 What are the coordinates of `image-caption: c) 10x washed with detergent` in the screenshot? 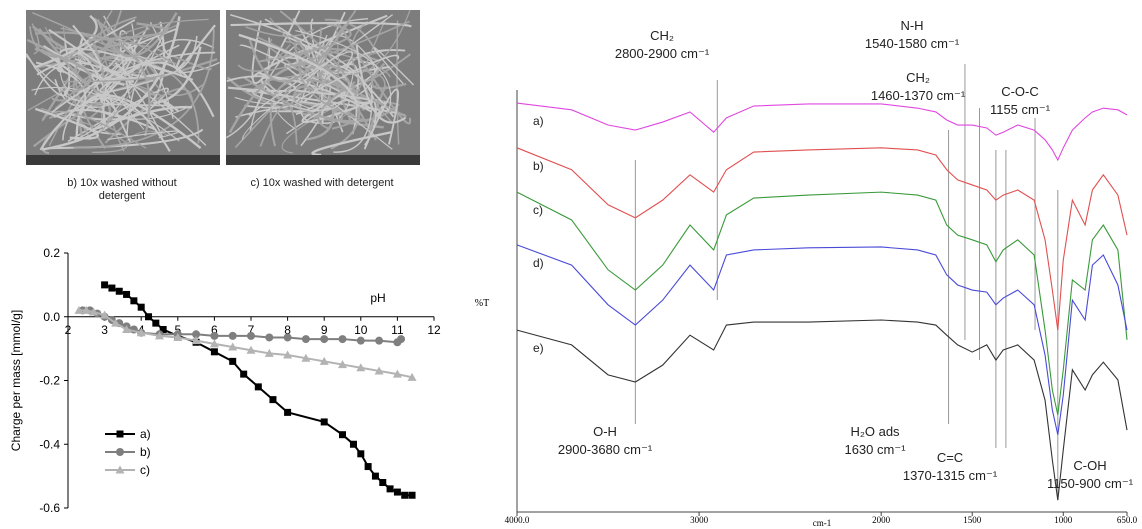 It's located at (322, 183).